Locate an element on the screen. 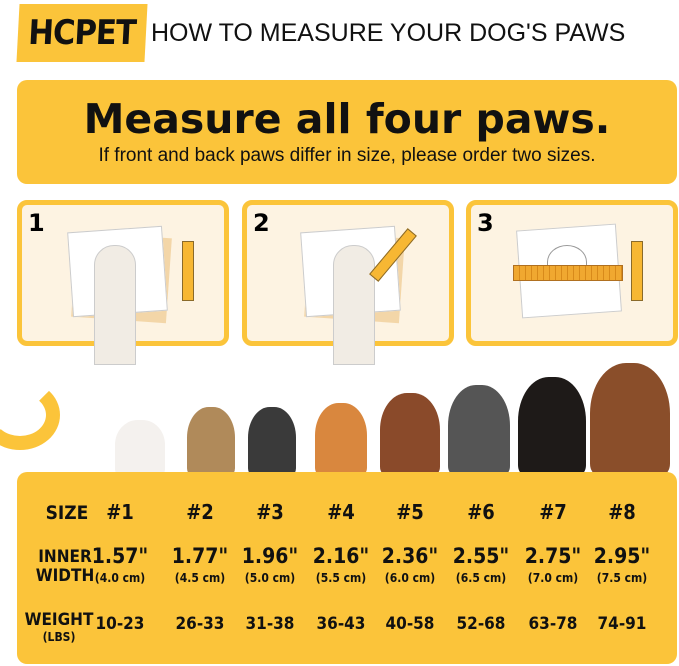  weight-range: 63-78 is located at coordinates (553, 624).